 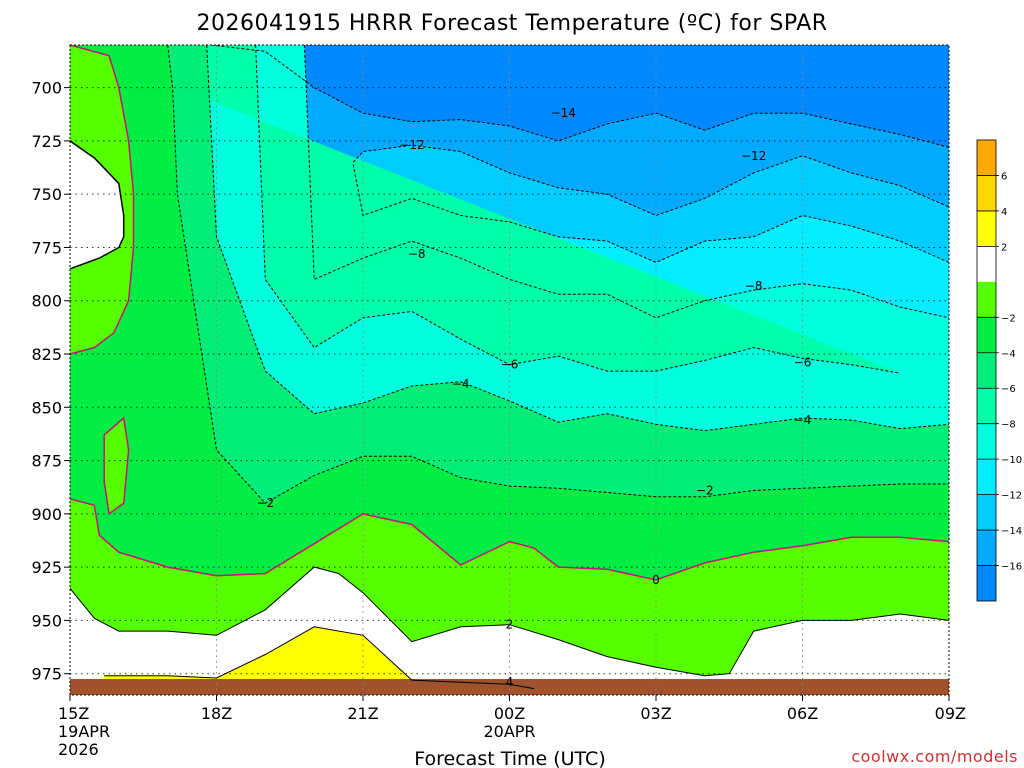 I want to click on colorbar-tick-label: 2, so click(x=1004, y=247).